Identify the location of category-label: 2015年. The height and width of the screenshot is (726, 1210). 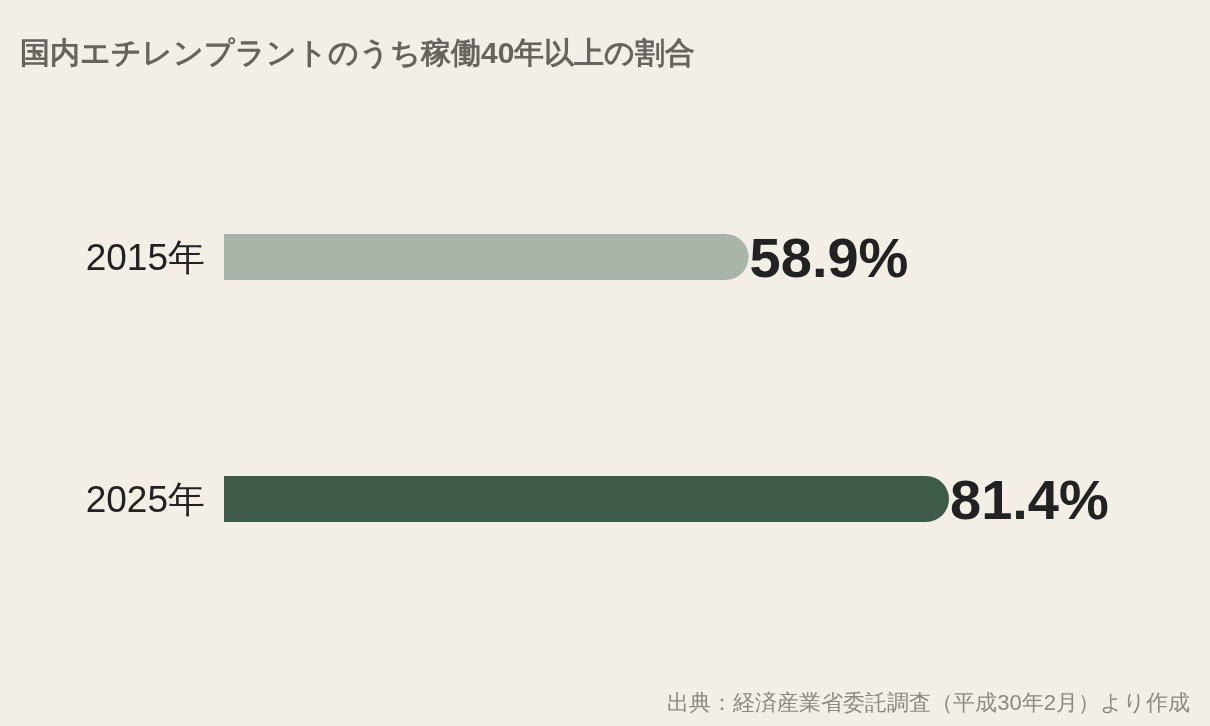
(145, 257).